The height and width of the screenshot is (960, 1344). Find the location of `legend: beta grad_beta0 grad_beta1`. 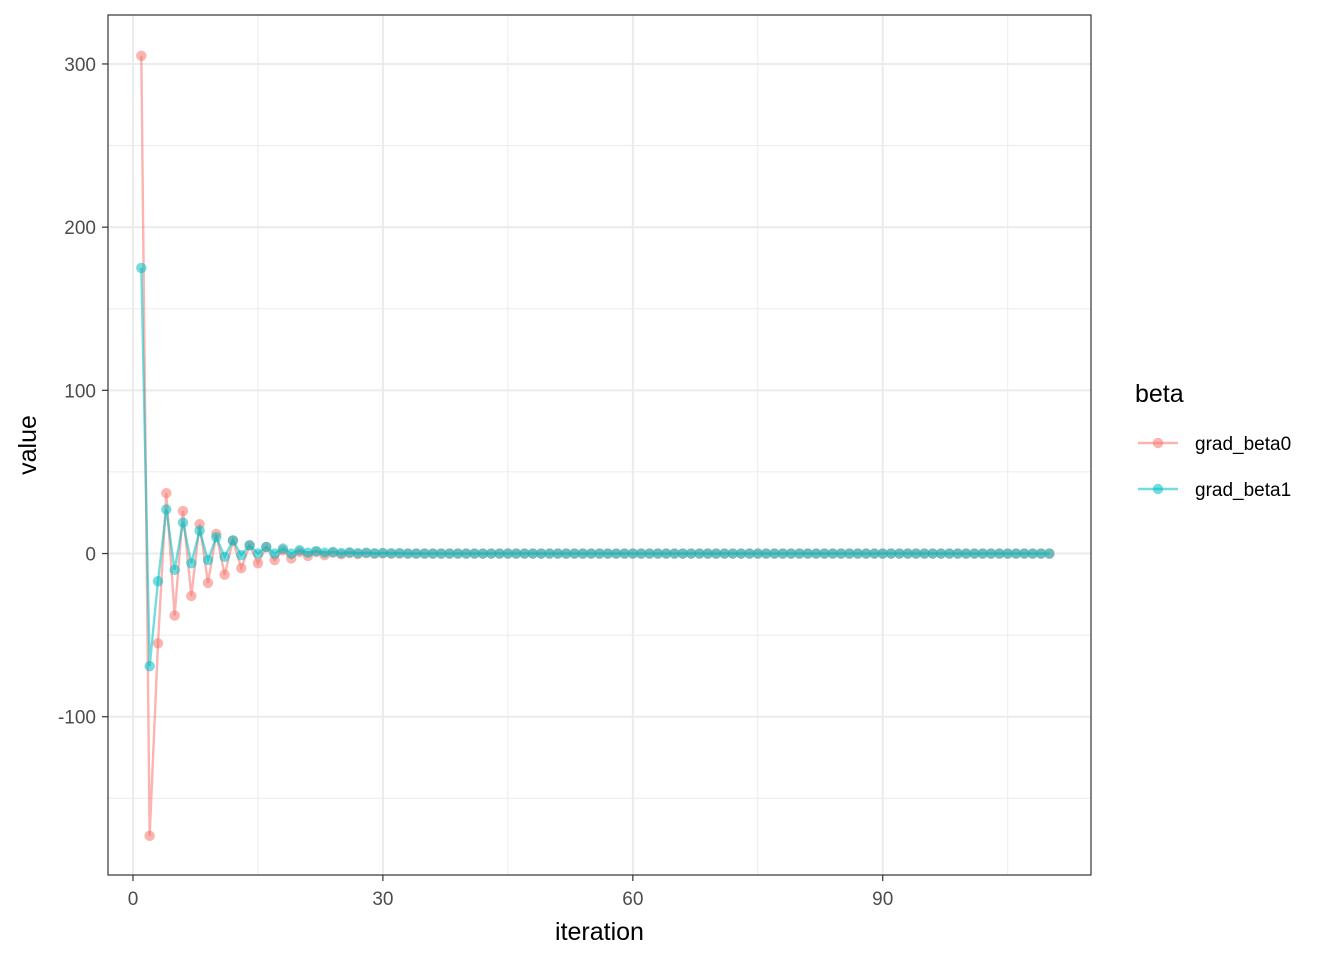

legend: beta grad_beta0 grad_beta1 is located at coordinates (1213, 440).